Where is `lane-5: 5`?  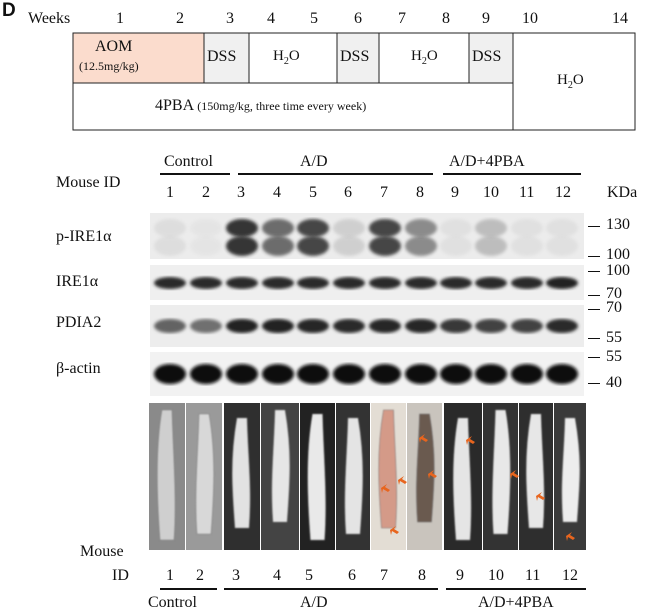
lane-5: 5 is located at coordinates (313, 192).